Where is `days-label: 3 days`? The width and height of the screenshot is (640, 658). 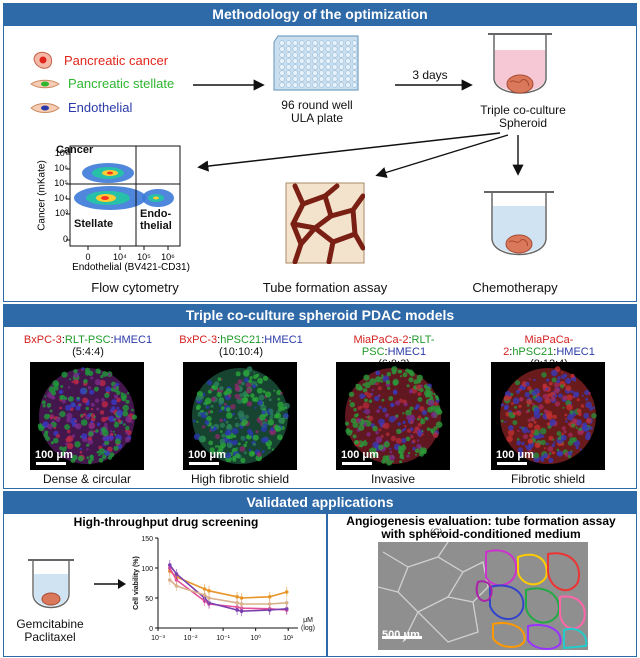 days-label: 3 days is located at coordinates (430, 75).